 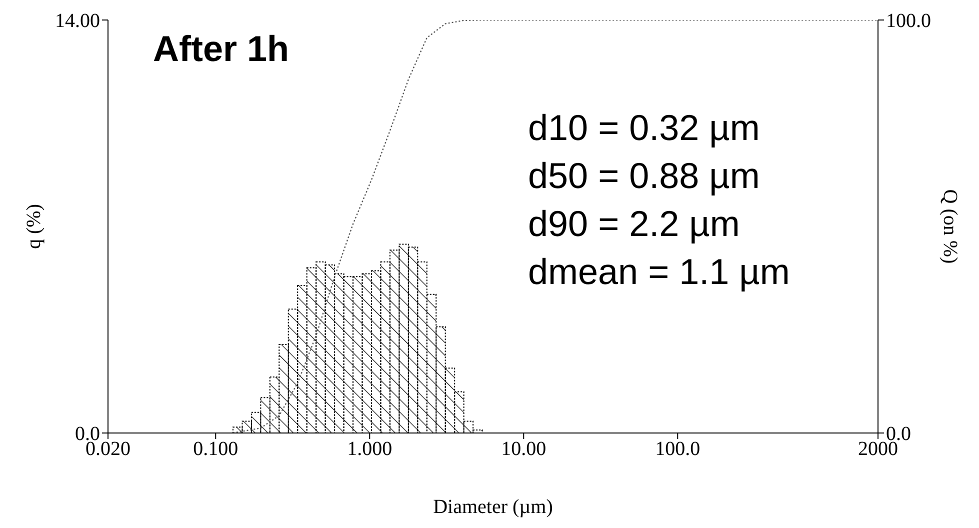 What do you see at coordinates (77, 21) in the screenshot?
I see `y-tick-label: 14.00` at bounding box center [77, 21].